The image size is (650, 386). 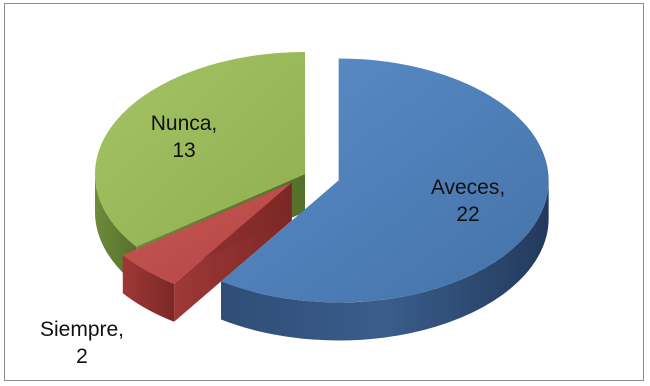 What do you see at coordinates (468, 214) in the screenshot?
I see `data-label-aveces-value: 22` at bounding box center [468, 214].